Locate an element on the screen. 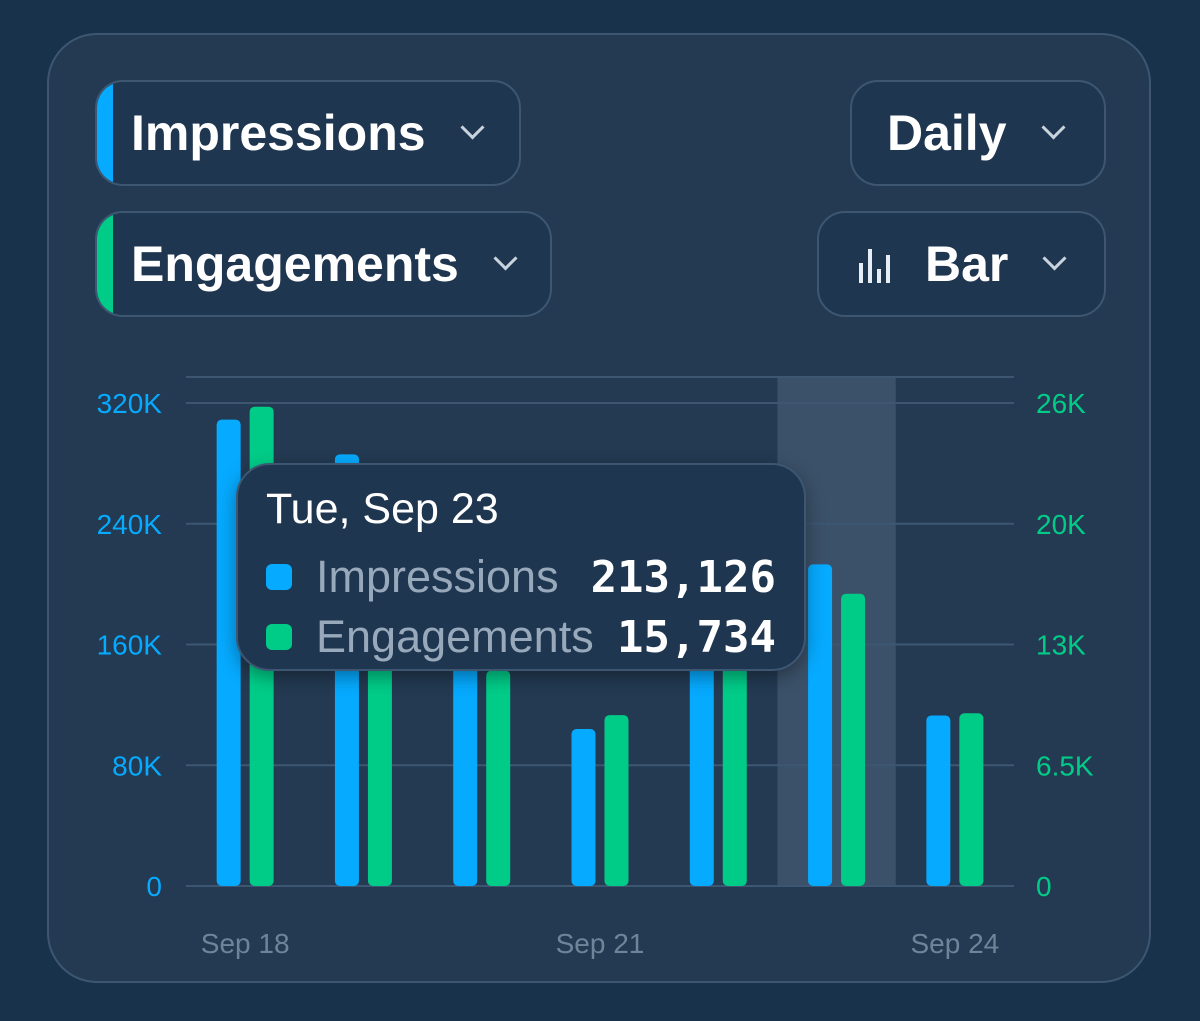 The image size is (1200, 1021). y-right-tick-label: 0 is located at coordinates (1044, 886).